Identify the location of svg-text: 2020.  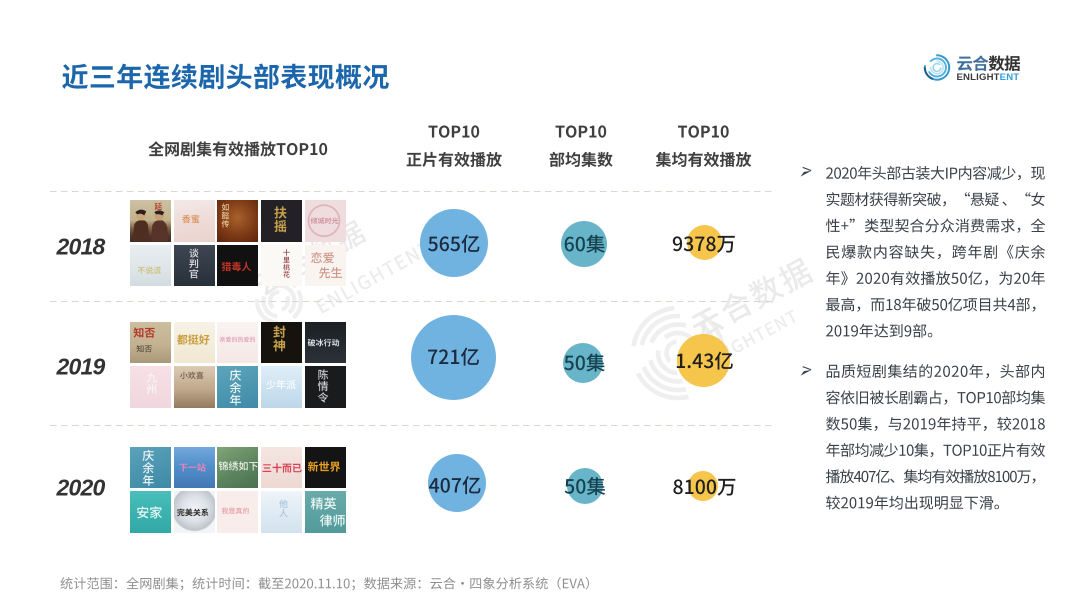
(81, 488).